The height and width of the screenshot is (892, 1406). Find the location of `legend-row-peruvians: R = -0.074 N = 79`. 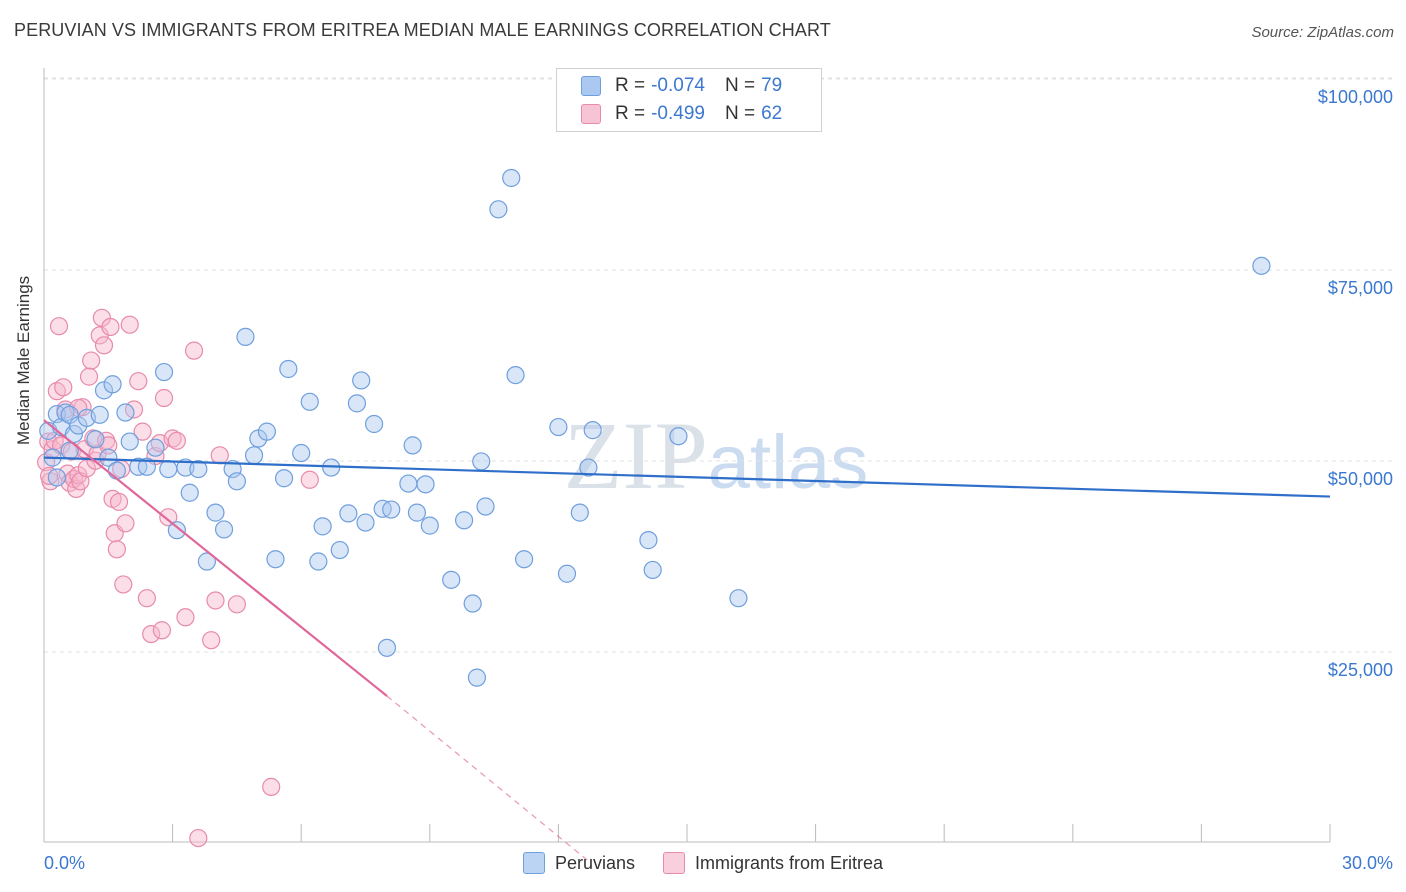

legend-row-peruvians: R = -0.074 N = 79 is located at coordinates (681, 86).